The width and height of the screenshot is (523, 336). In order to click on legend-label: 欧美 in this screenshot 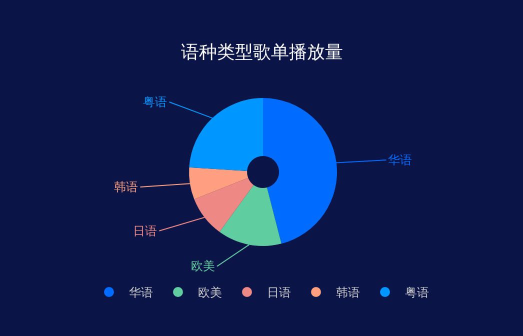, I will do `click(210, 293)`.